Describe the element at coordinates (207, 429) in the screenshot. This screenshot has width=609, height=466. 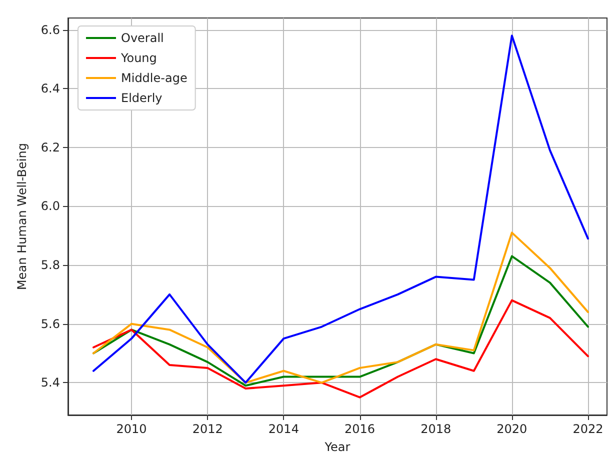
I see `x-tick-label: 2012` at that location.